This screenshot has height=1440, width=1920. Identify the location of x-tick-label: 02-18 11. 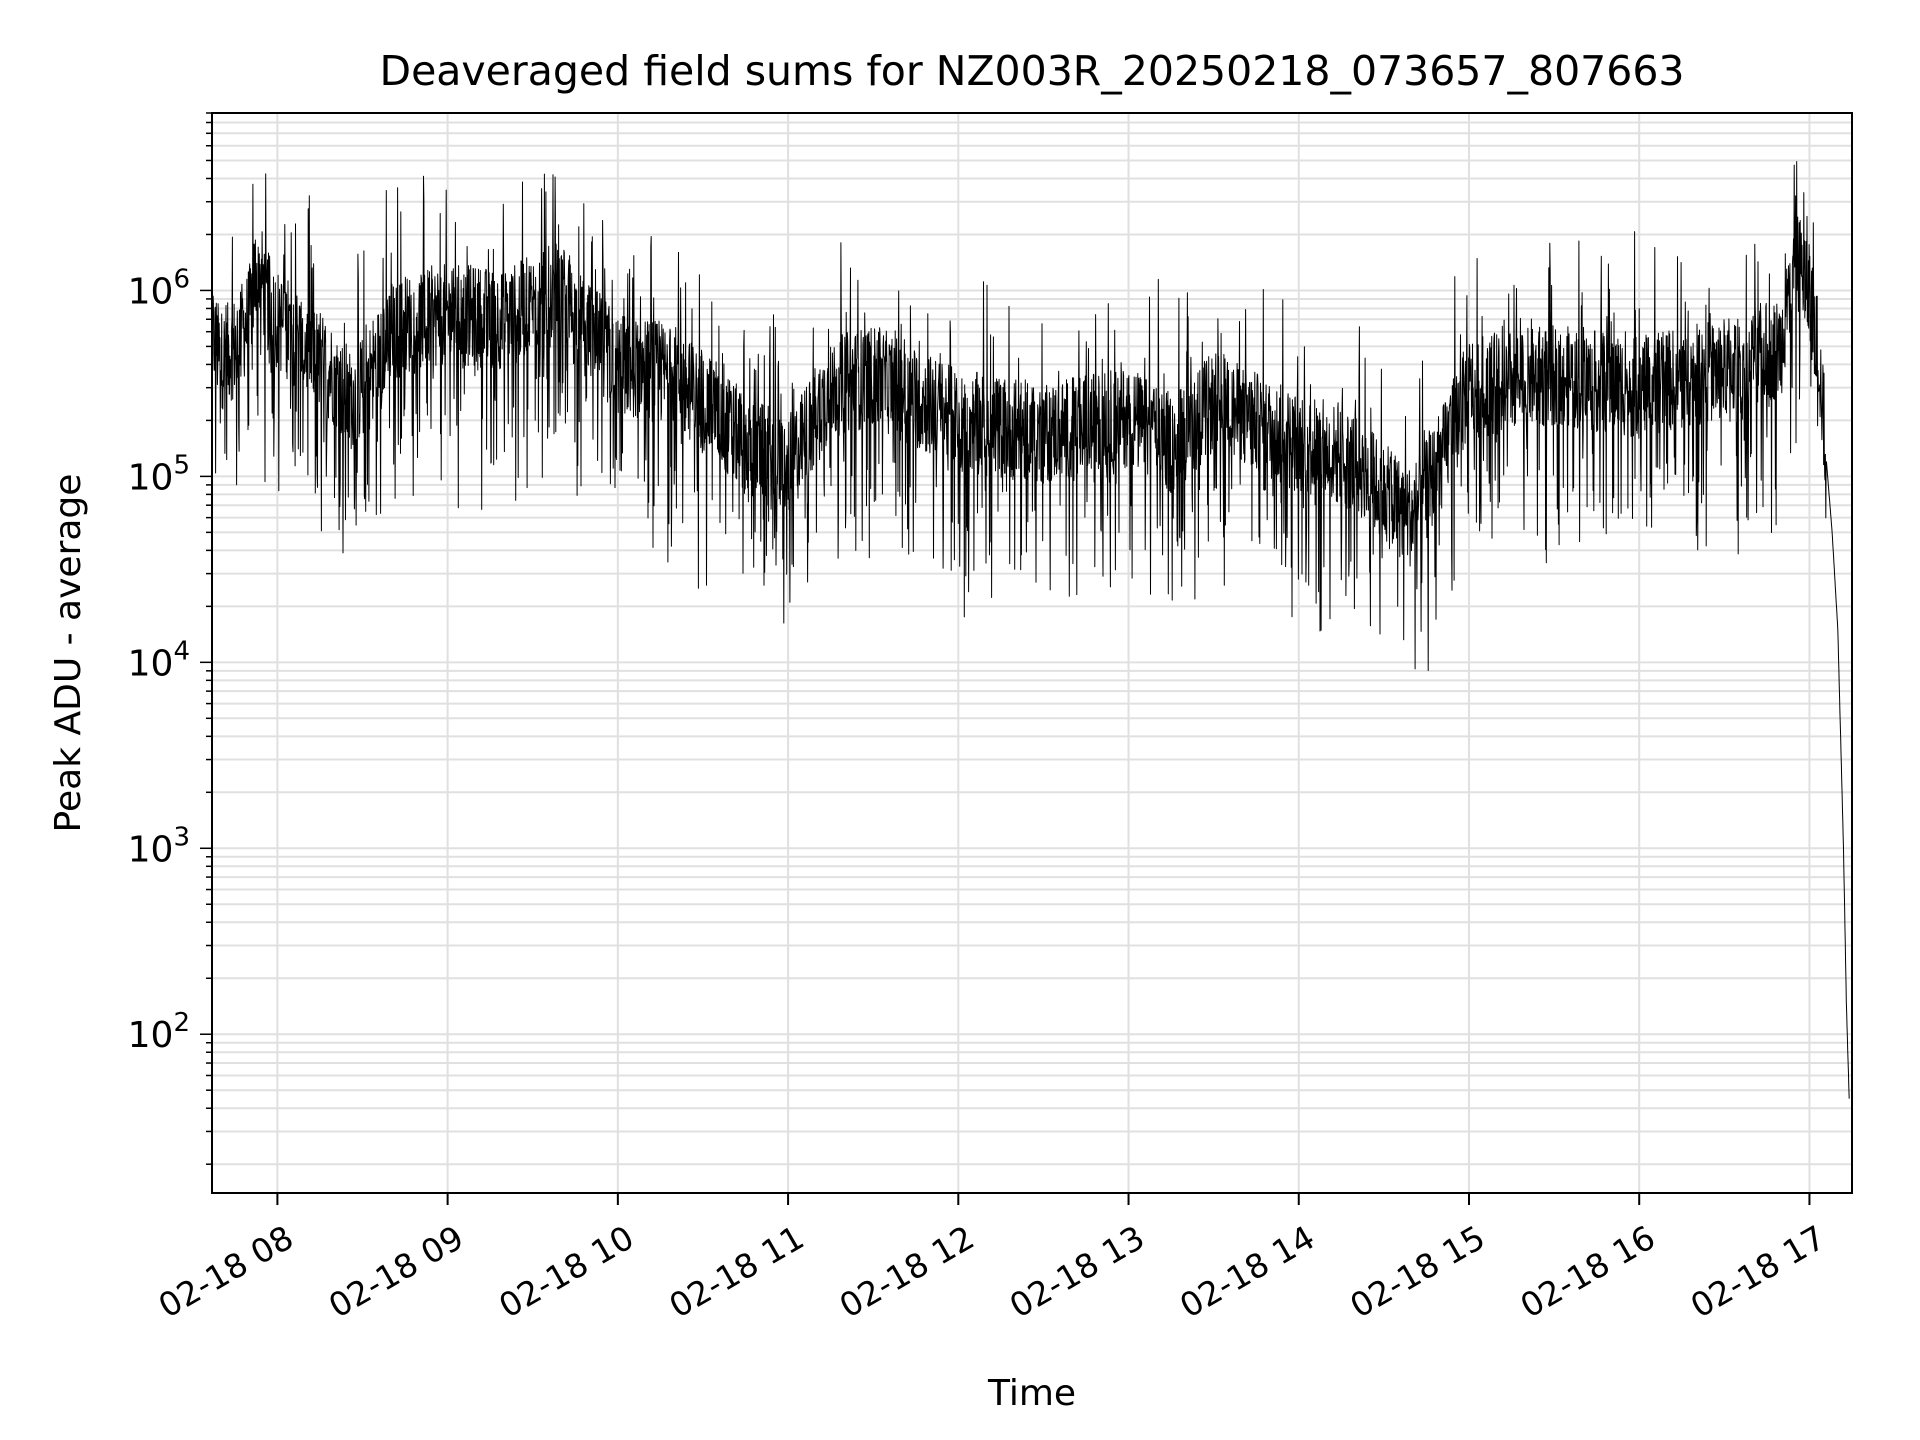
(736, 1272).